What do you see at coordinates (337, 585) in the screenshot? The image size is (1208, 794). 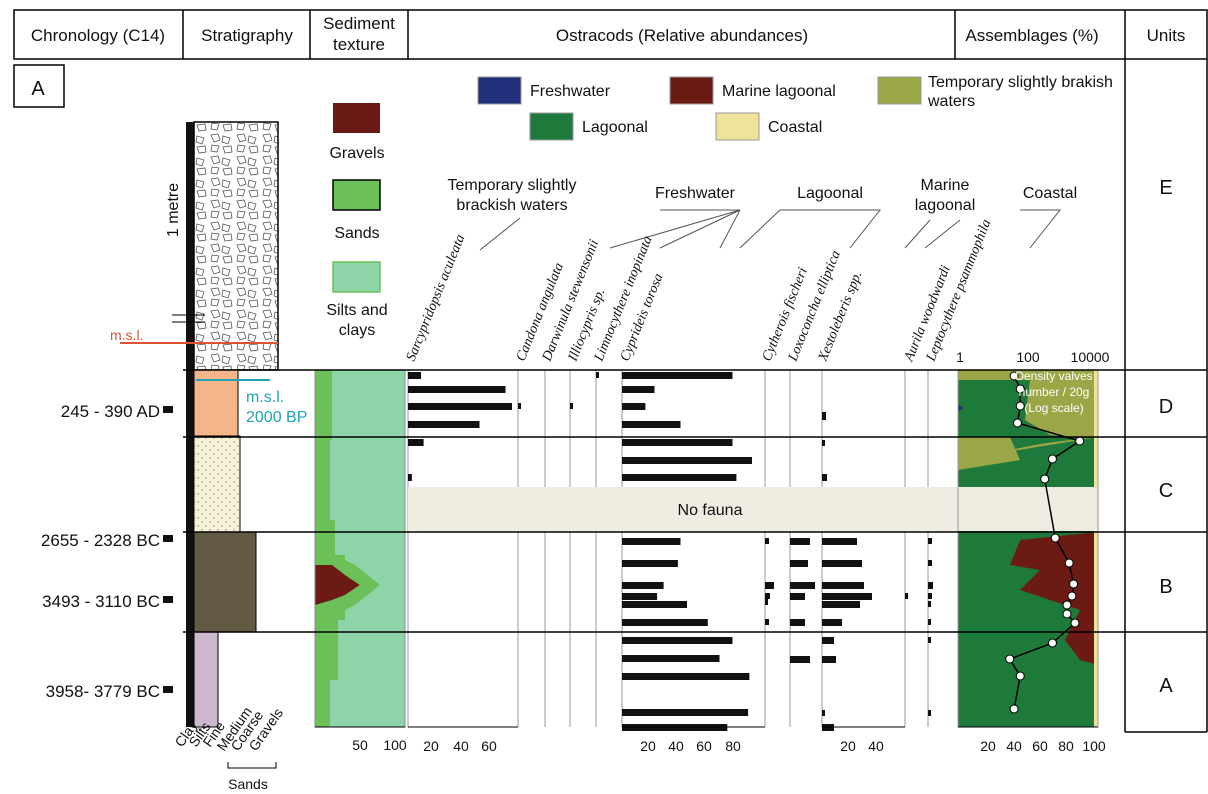 I see `gravels-fill` at bounding box center [337, 585].